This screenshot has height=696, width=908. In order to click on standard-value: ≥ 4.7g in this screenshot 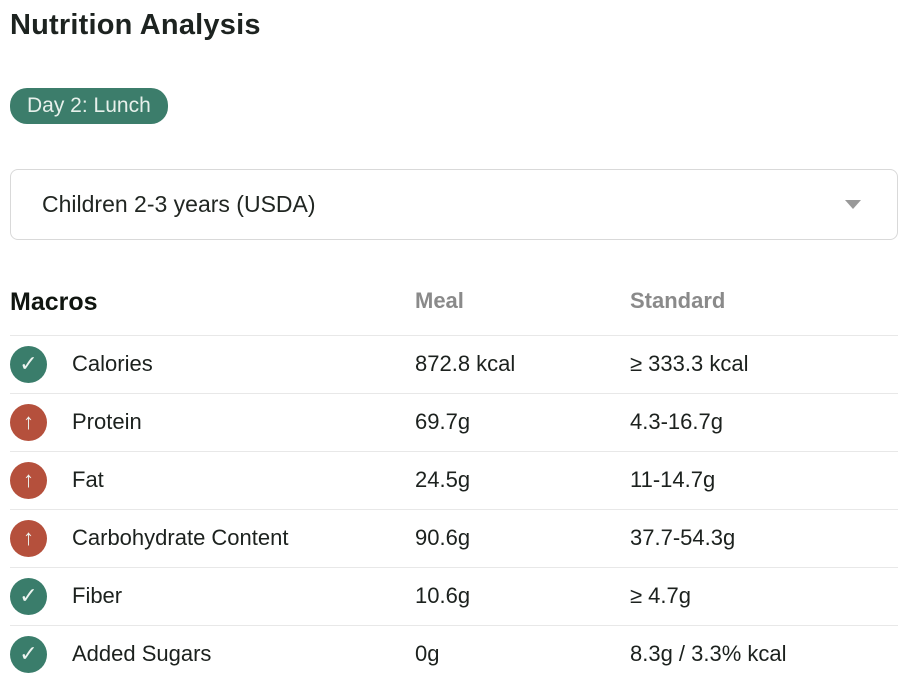, I will do `click(661, 596)`.